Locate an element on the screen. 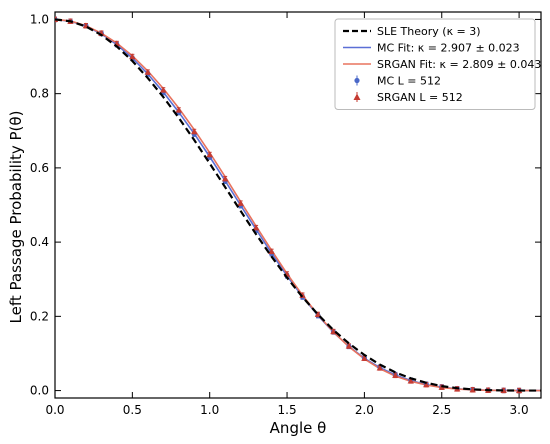  x-tick-label: 2.5 is located at coordinates (441, 410).